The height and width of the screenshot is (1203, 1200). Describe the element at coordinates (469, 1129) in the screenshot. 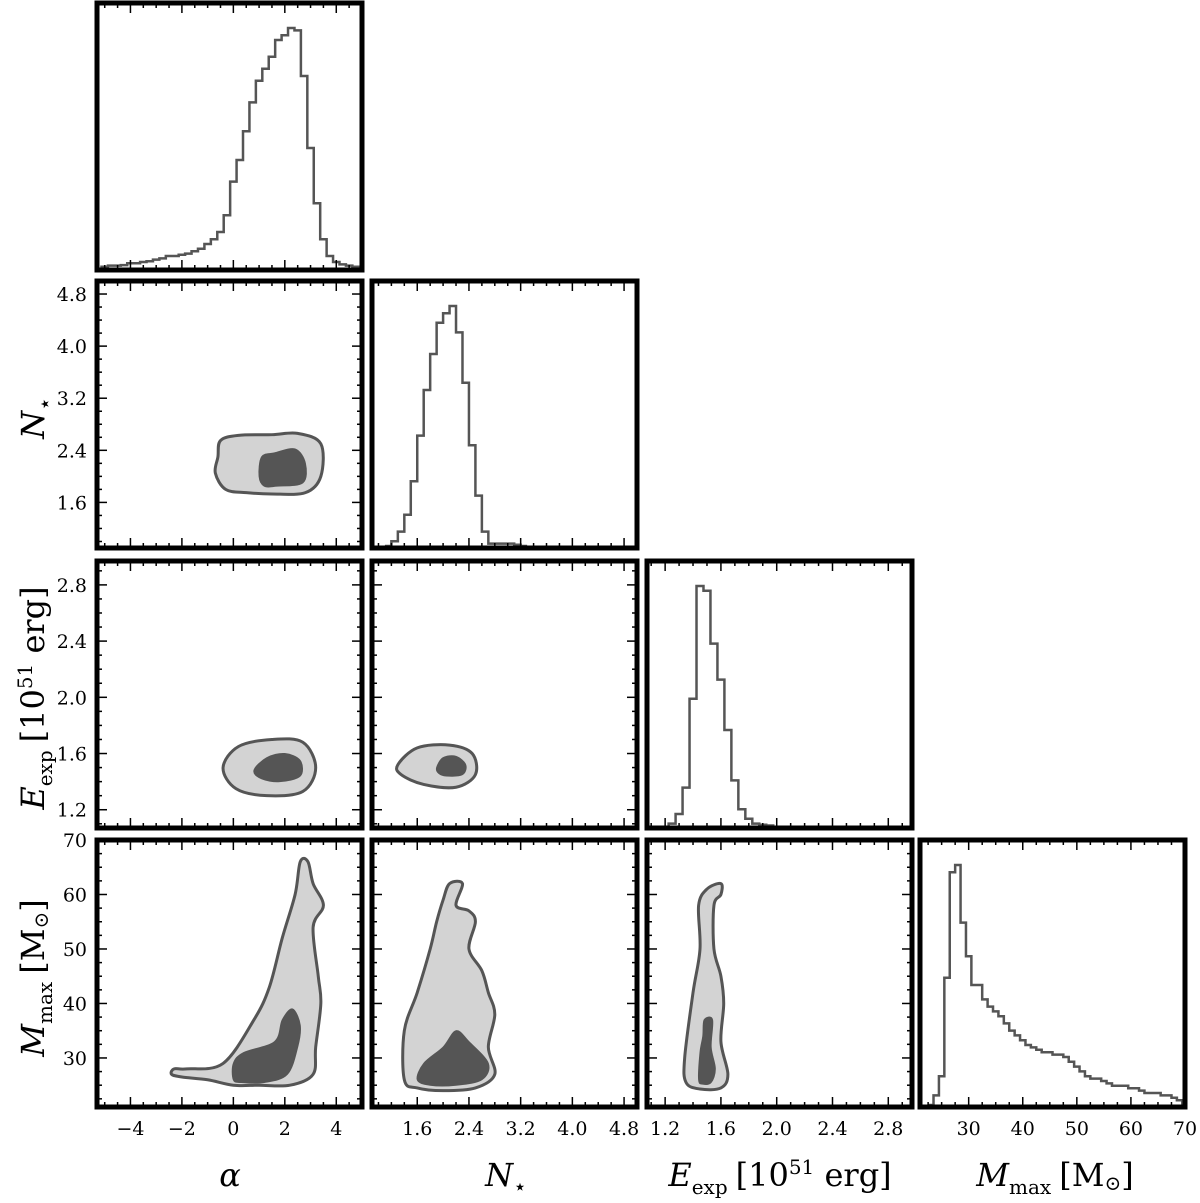

I see `x-tick-label-nstar: 2.4` at that location.